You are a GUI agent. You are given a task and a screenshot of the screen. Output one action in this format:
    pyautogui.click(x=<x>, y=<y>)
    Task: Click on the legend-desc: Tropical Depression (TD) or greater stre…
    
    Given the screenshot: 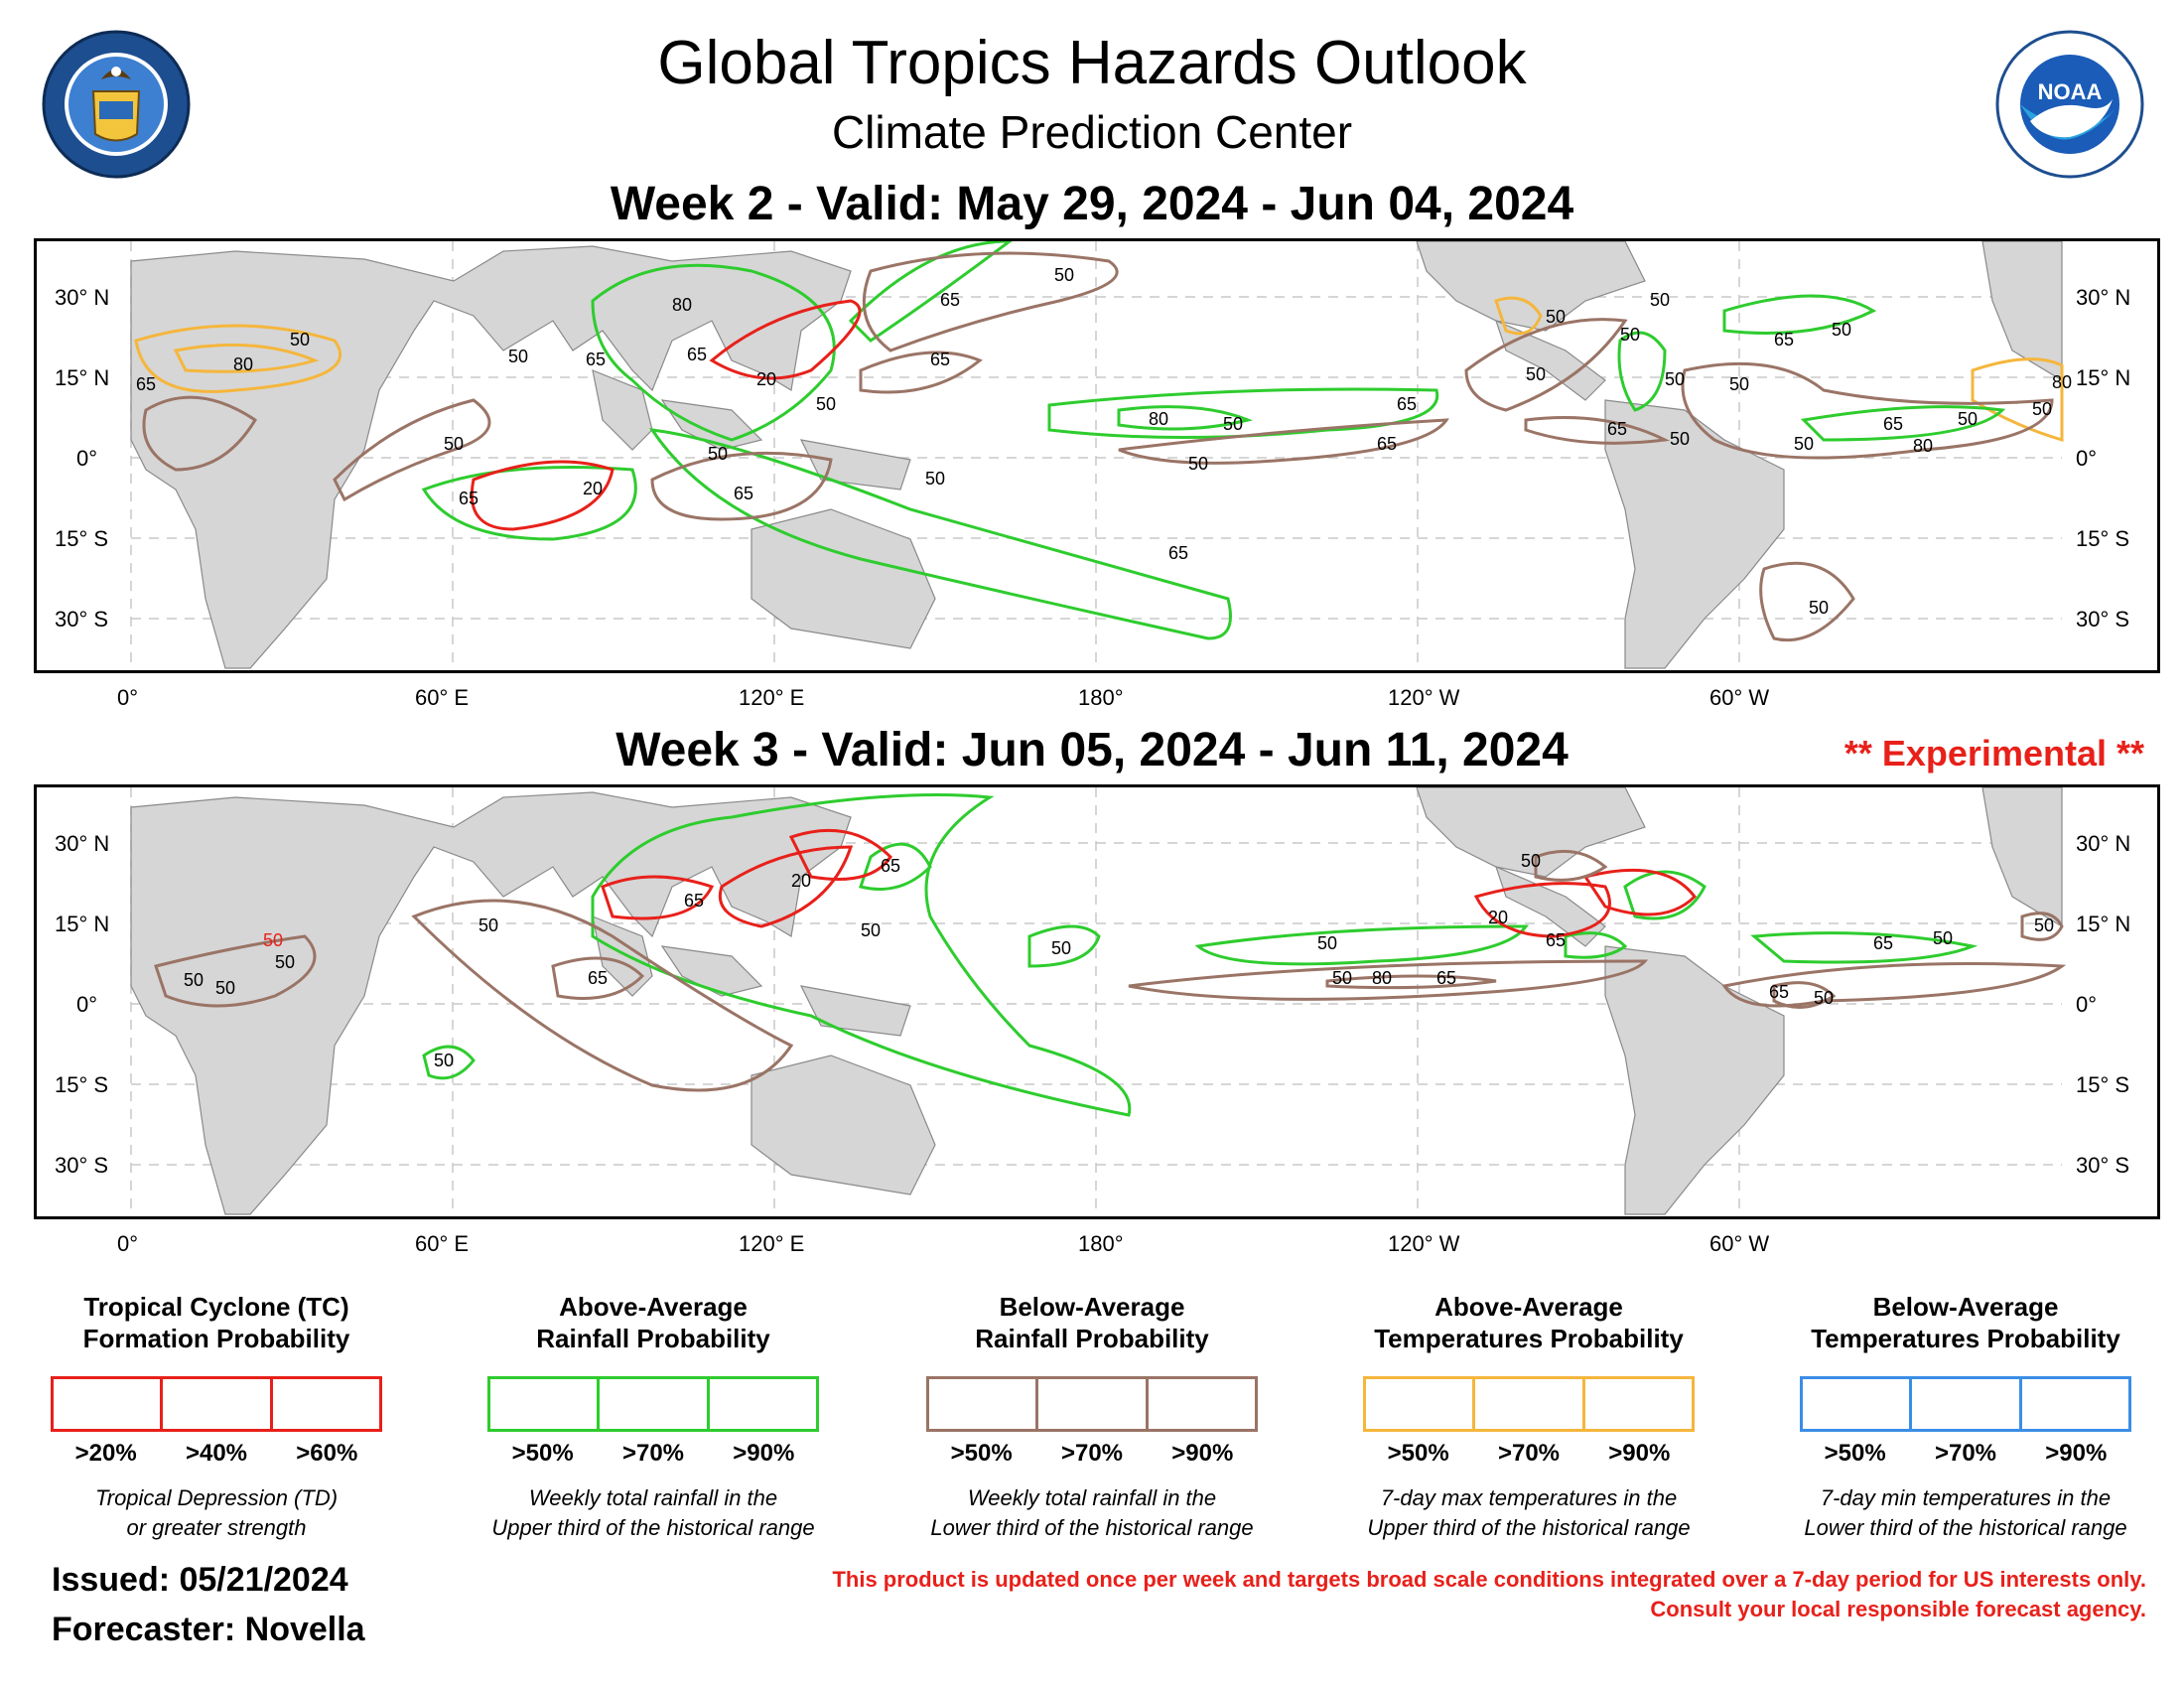 What is the action you would take?
    pyautogui.click(x=216, y=1512)
    